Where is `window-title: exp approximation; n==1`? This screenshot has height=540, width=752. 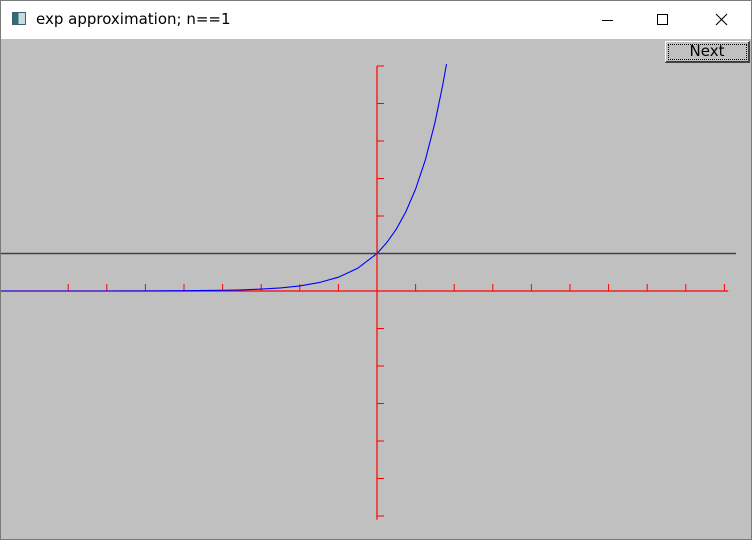
window-title: exp approximation; n==1 is located at coordinates (133, 19).